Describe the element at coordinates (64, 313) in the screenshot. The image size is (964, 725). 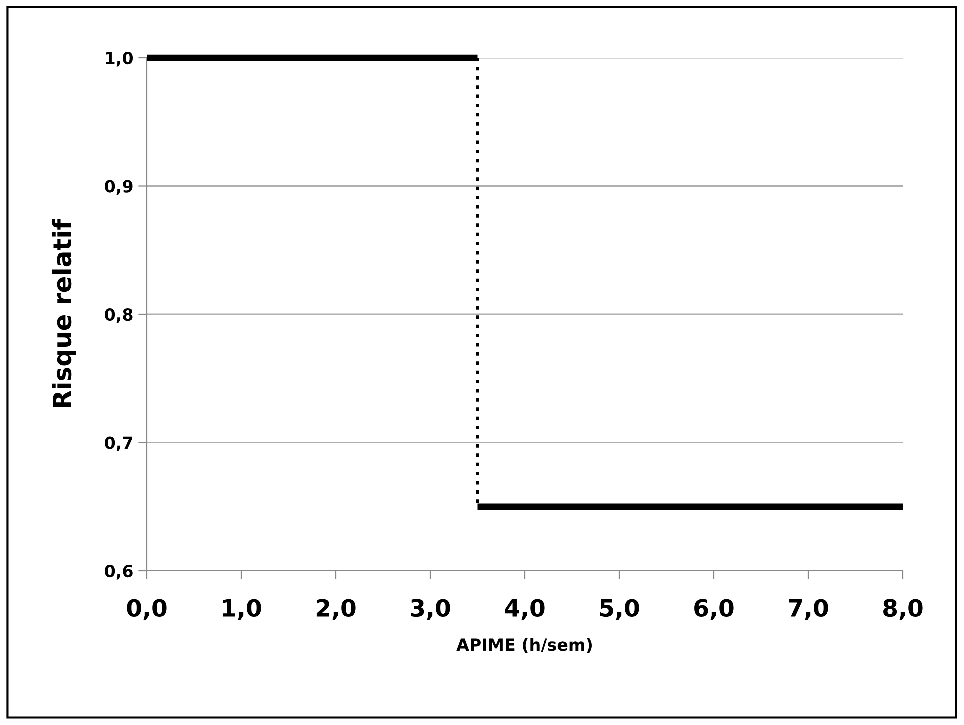
I see `y-axis-title: Risque relatif` at that location.